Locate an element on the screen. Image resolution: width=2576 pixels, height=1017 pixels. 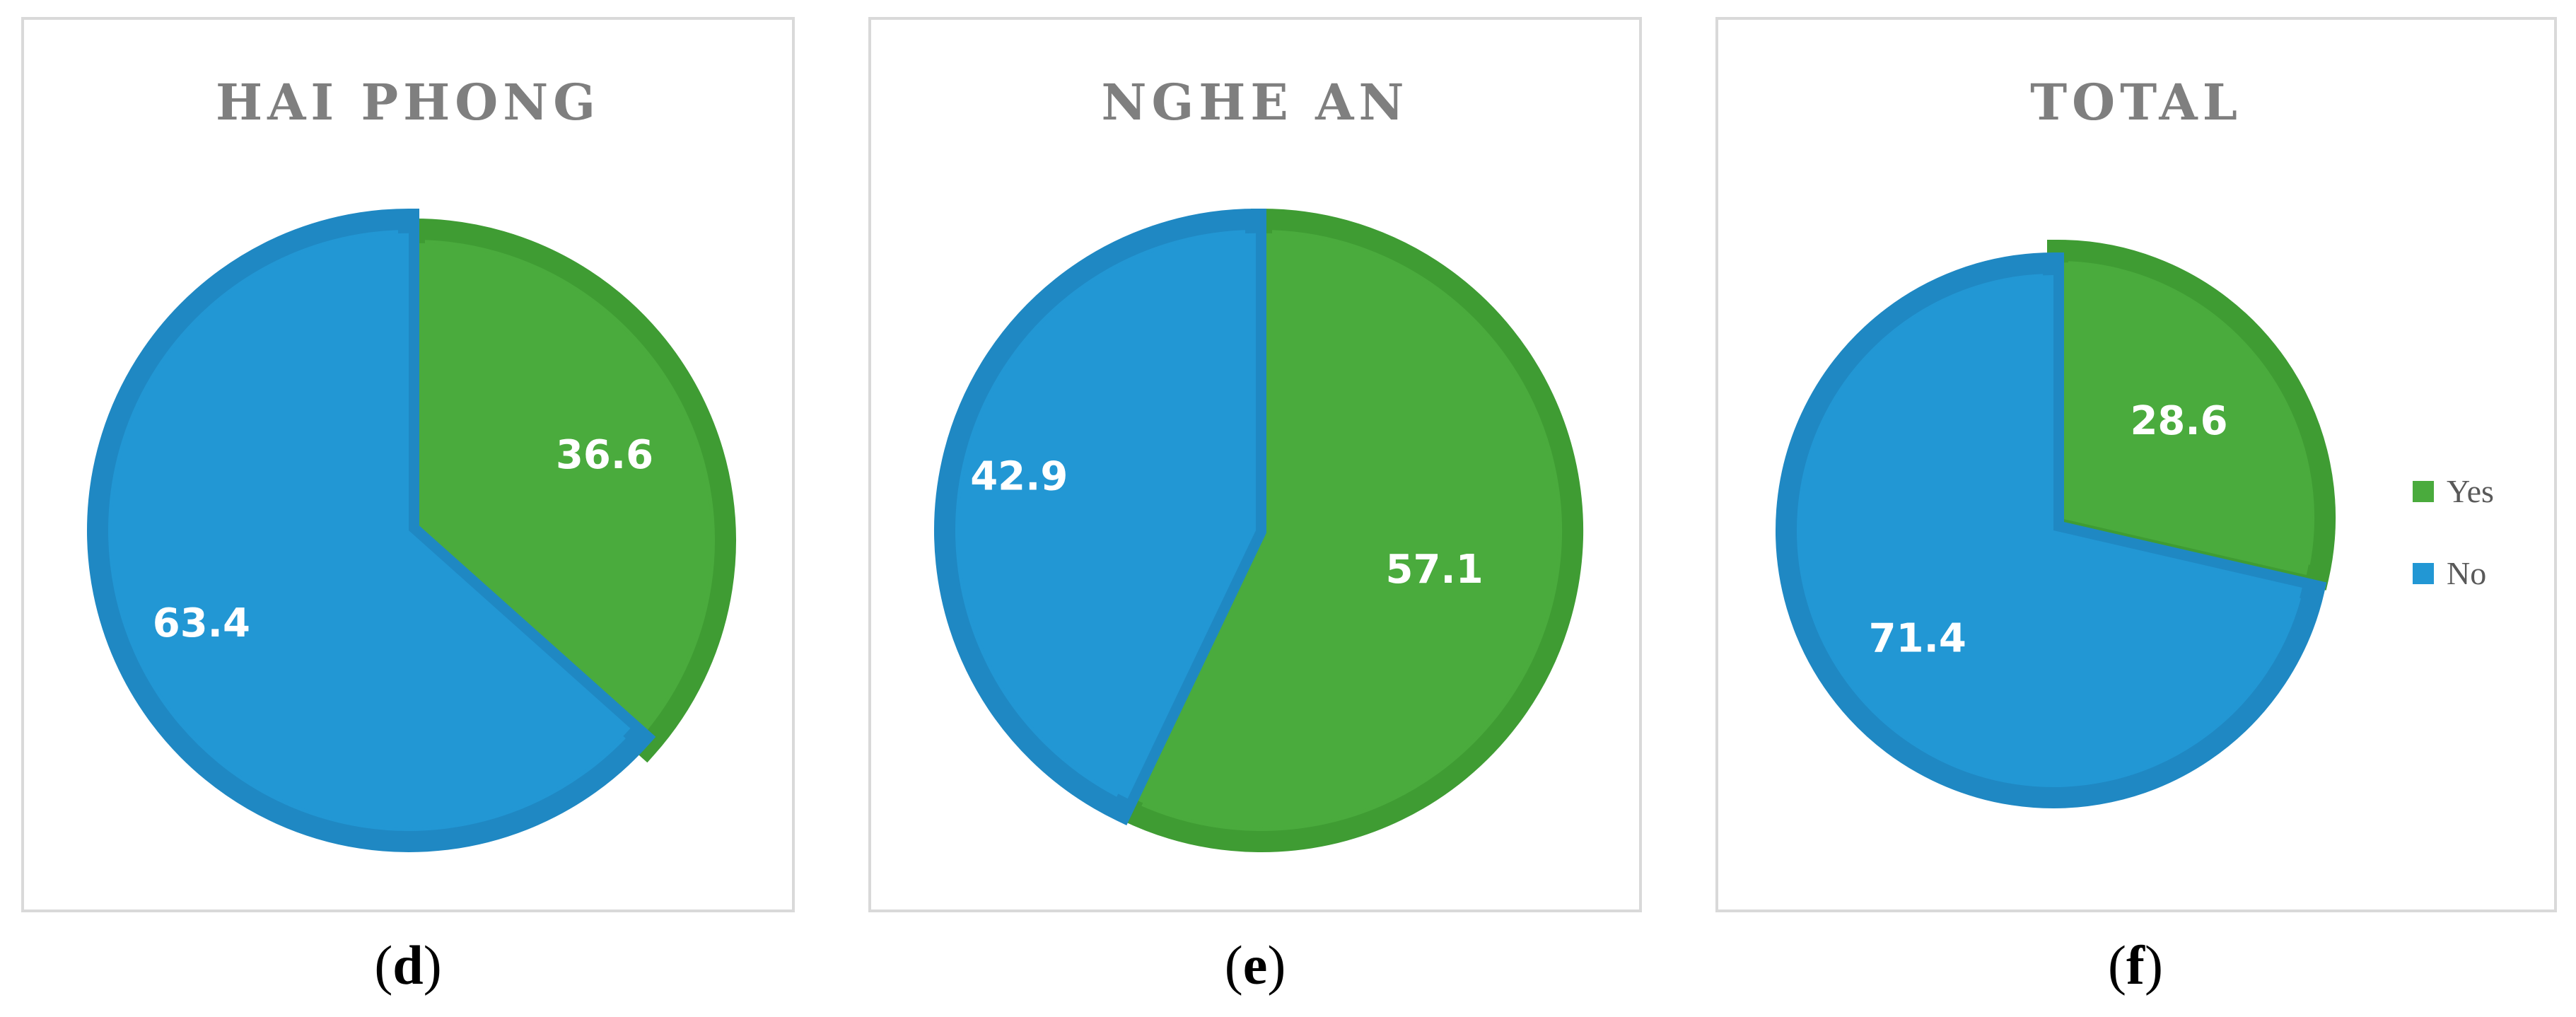
caption-d: (d) is located at coordinates (408, 965).